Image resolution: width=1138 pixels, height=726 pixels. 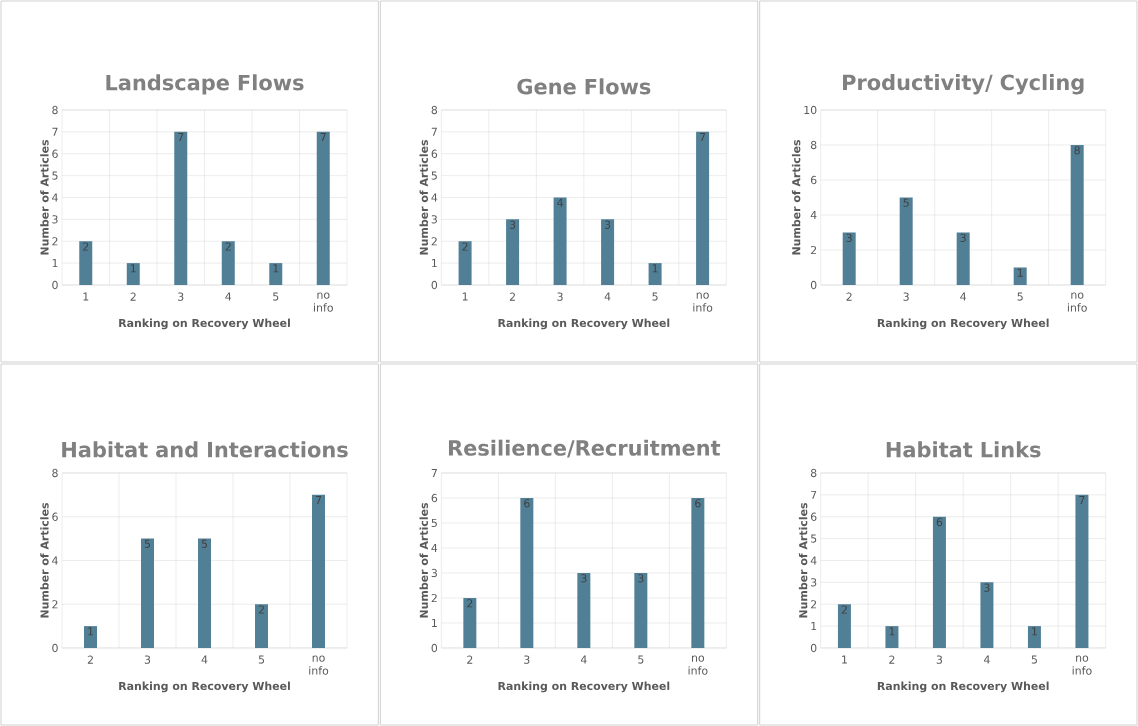 I want to click on chart-title: Gene Flows, so click(x=584, y=86).